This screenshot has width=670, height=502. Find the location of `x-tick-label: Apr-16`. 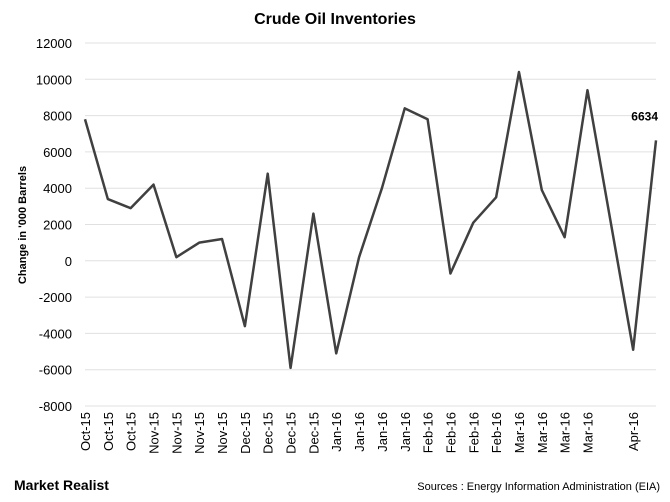

x-tick-label: Apr-16 is located at coordinates (633, 431).